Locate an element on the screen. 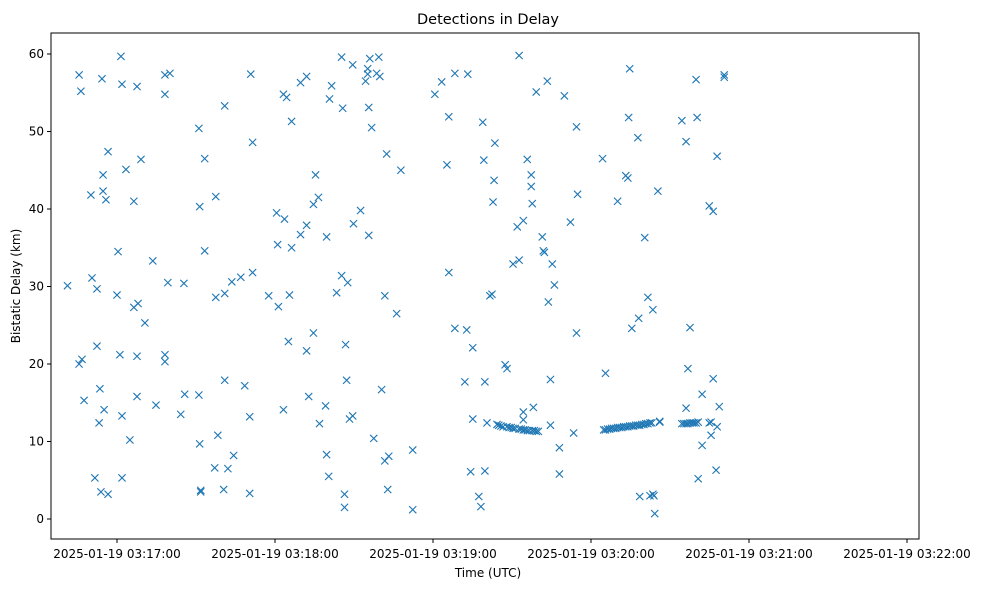 This screenshot has height=590, width=988. x-tick-label: 2025-01-19 03:19:00 is located at coordinates (432, 554).